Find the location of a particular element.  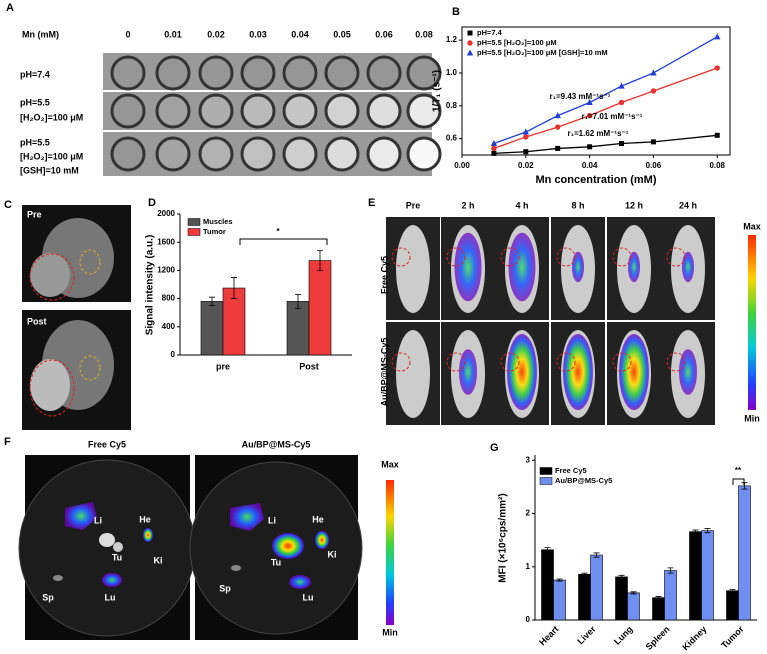

legend-label: Tumor is located at coordinates (214, 231).